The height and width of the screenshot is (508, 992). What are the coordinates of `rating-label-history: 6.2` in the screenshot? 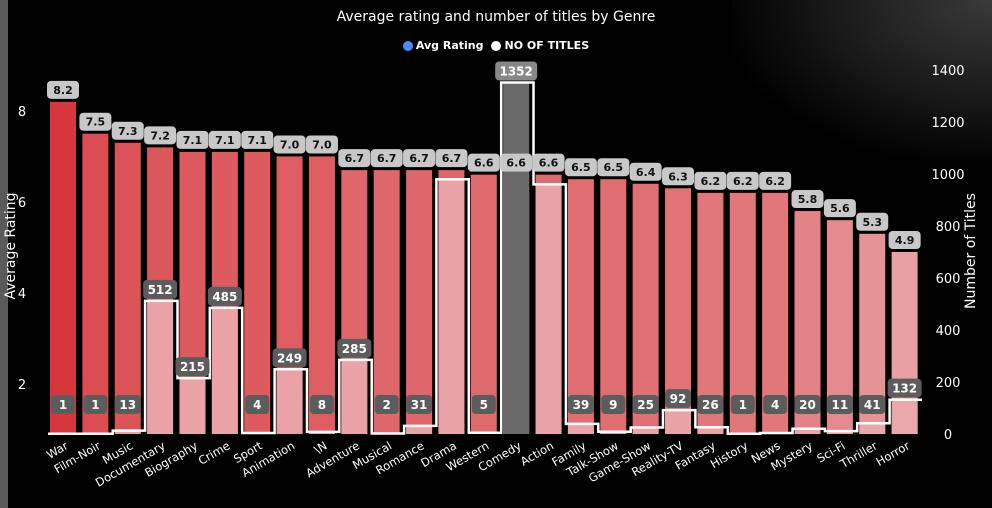 It's located at (743, 181).